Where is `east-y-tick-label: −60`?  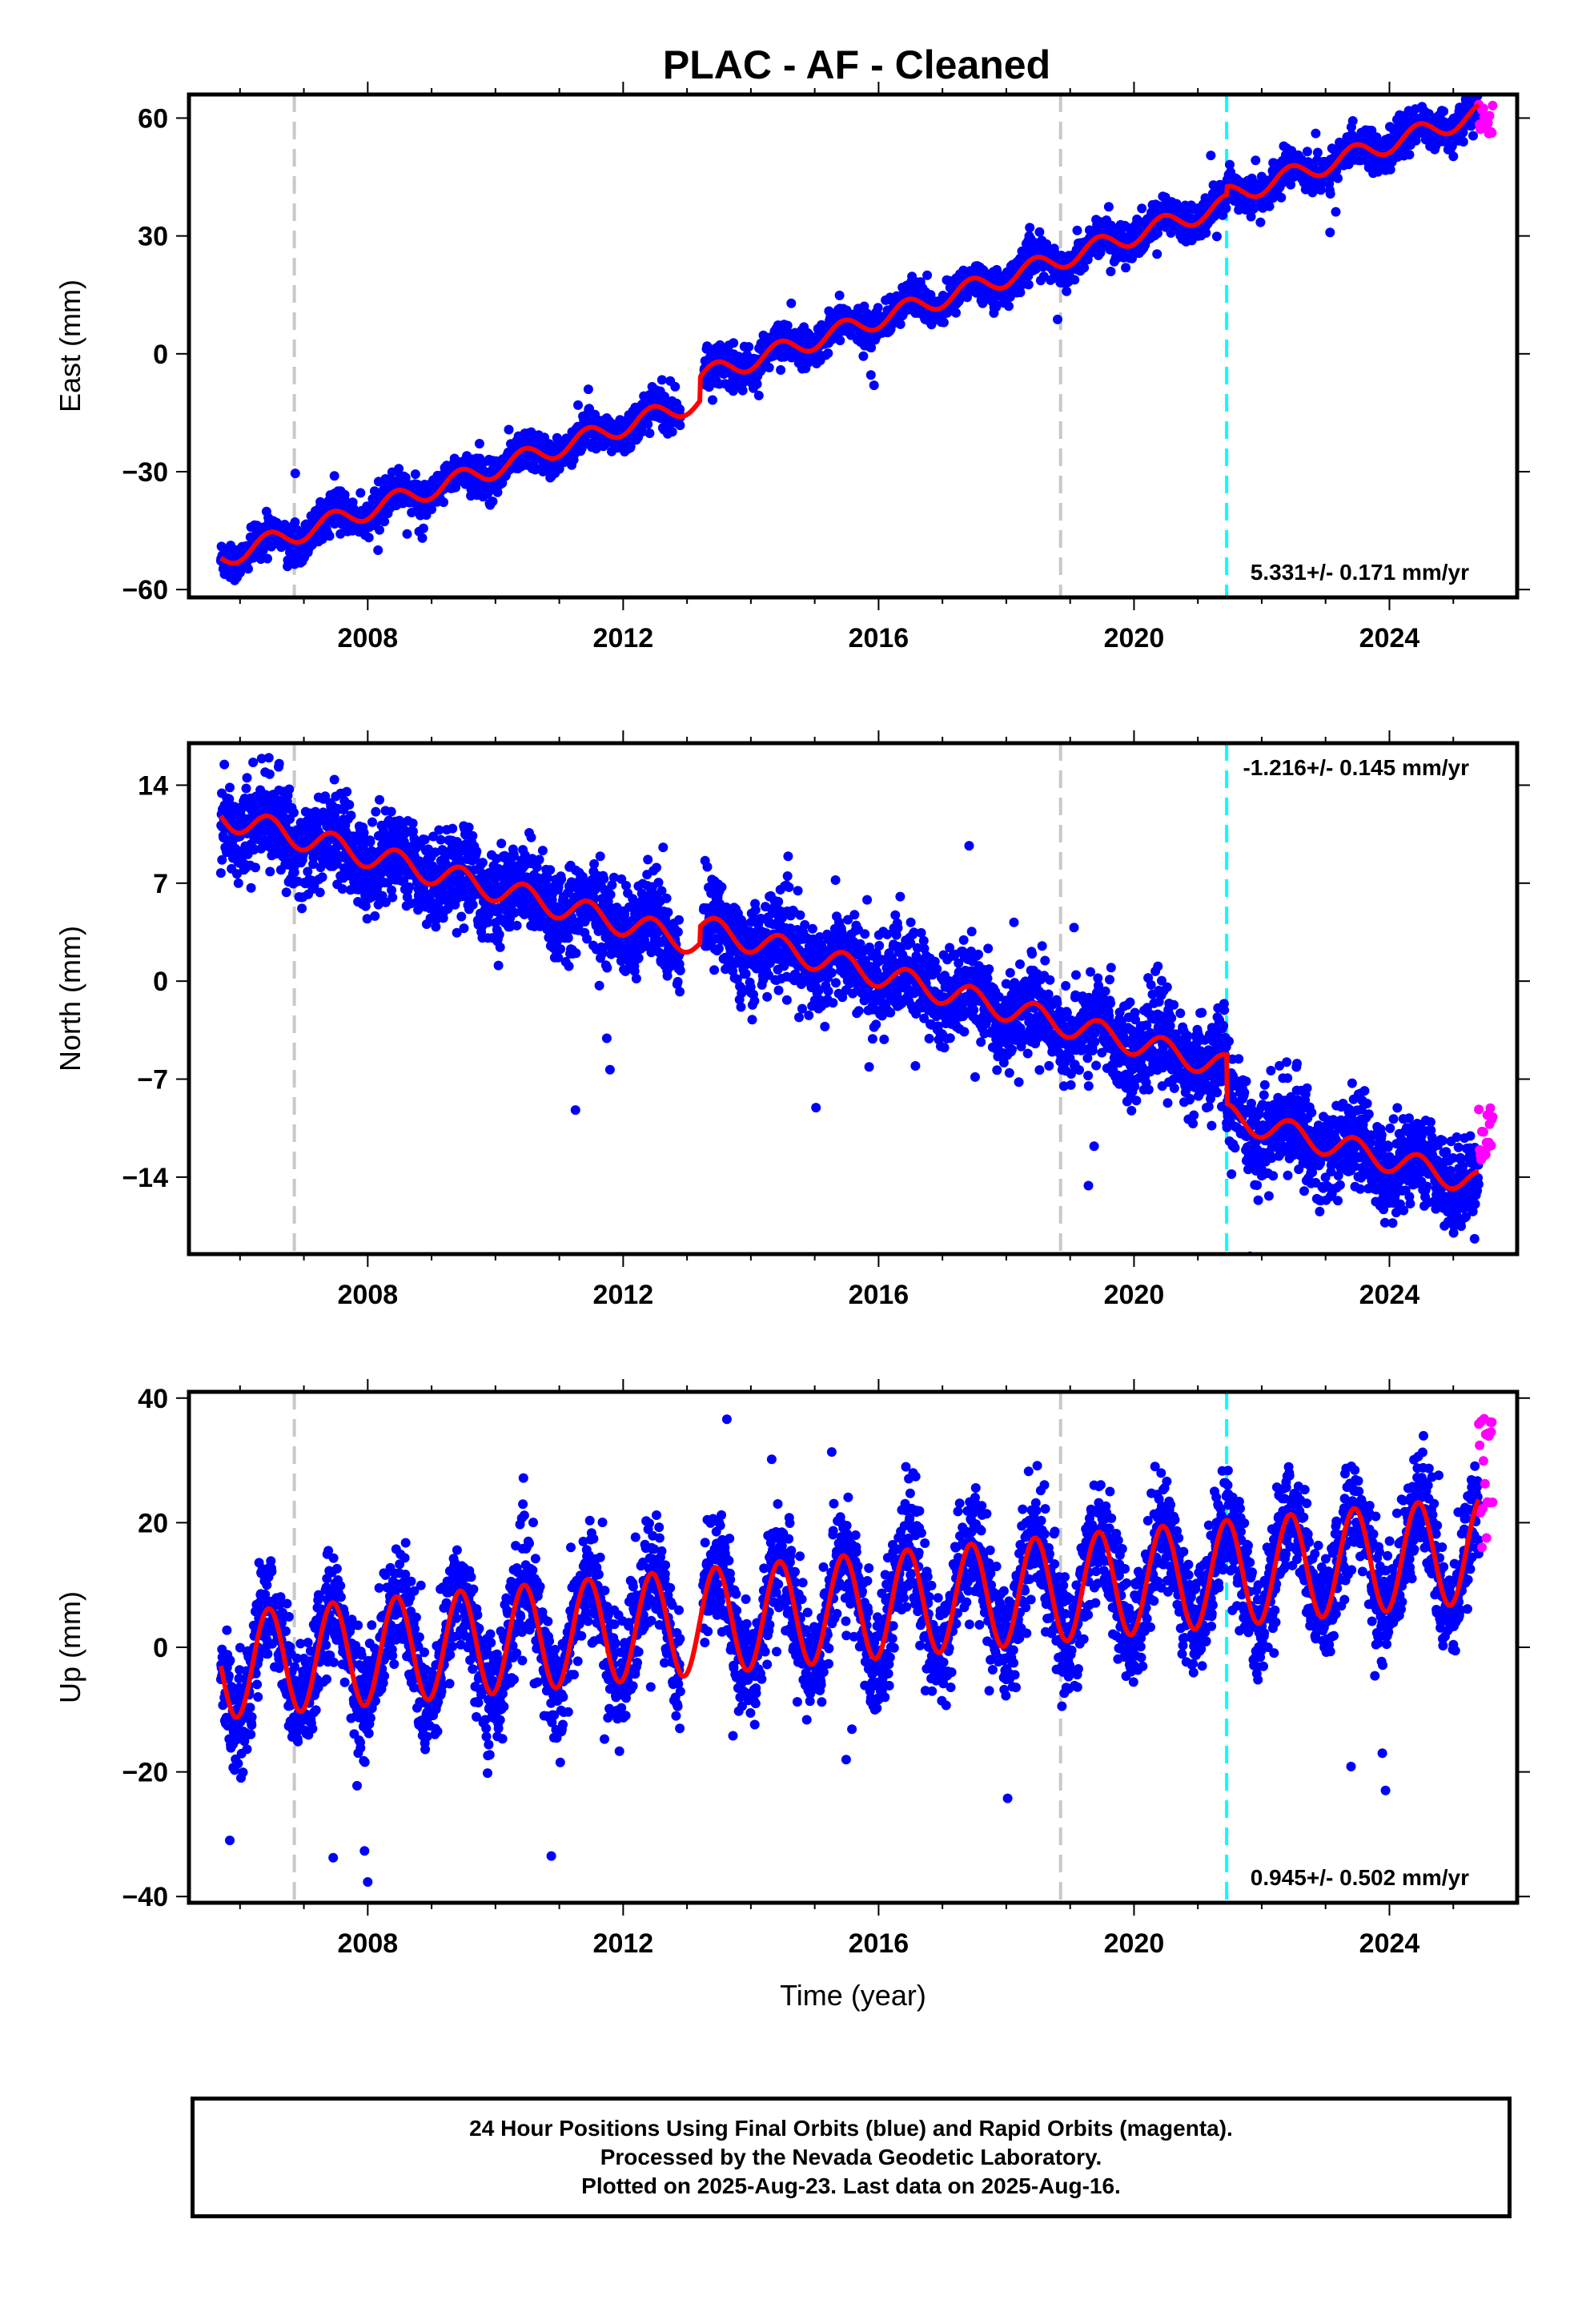 east-y-tick-label: −60 is located at coordinates (145, 590).